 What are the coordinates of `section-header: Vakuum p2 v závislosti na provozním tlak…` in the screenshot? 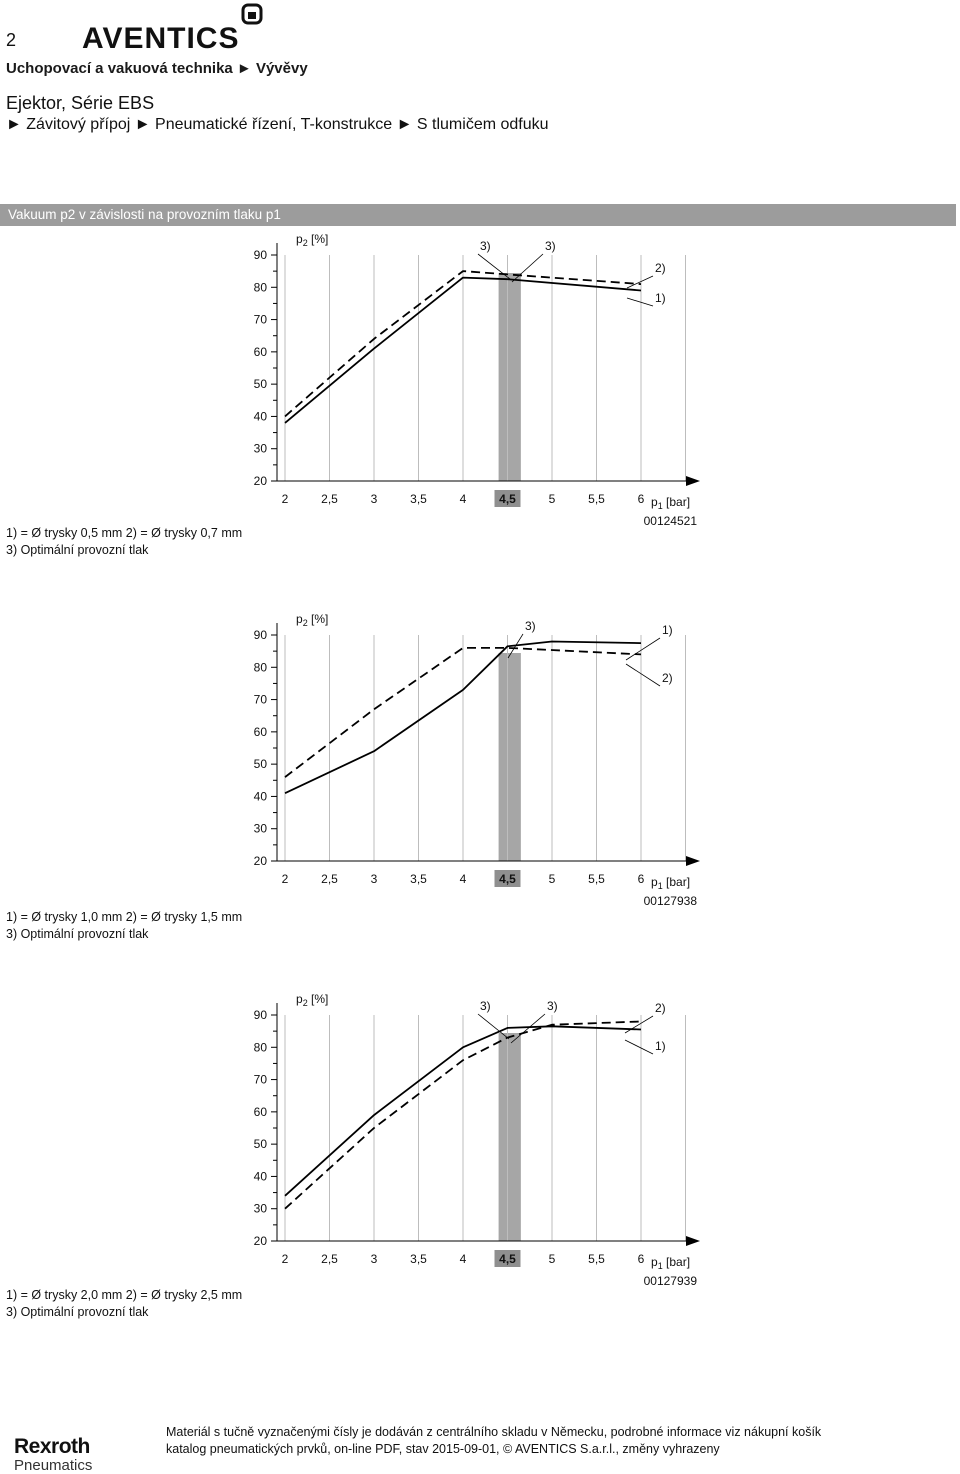 It's located at (478, 215).